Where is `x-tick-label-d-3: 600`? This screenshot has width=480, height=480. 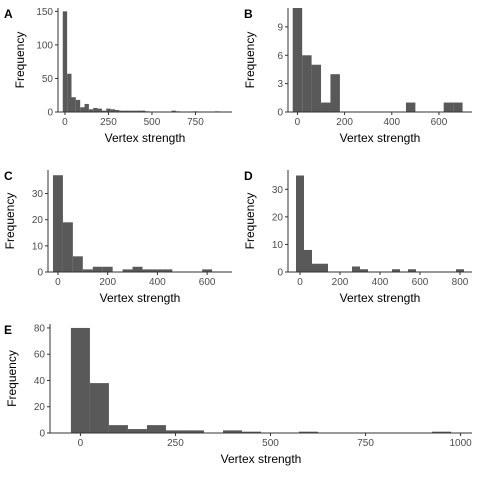
x-tick-label-d-3: 600 is located at coordinates (420, 282).